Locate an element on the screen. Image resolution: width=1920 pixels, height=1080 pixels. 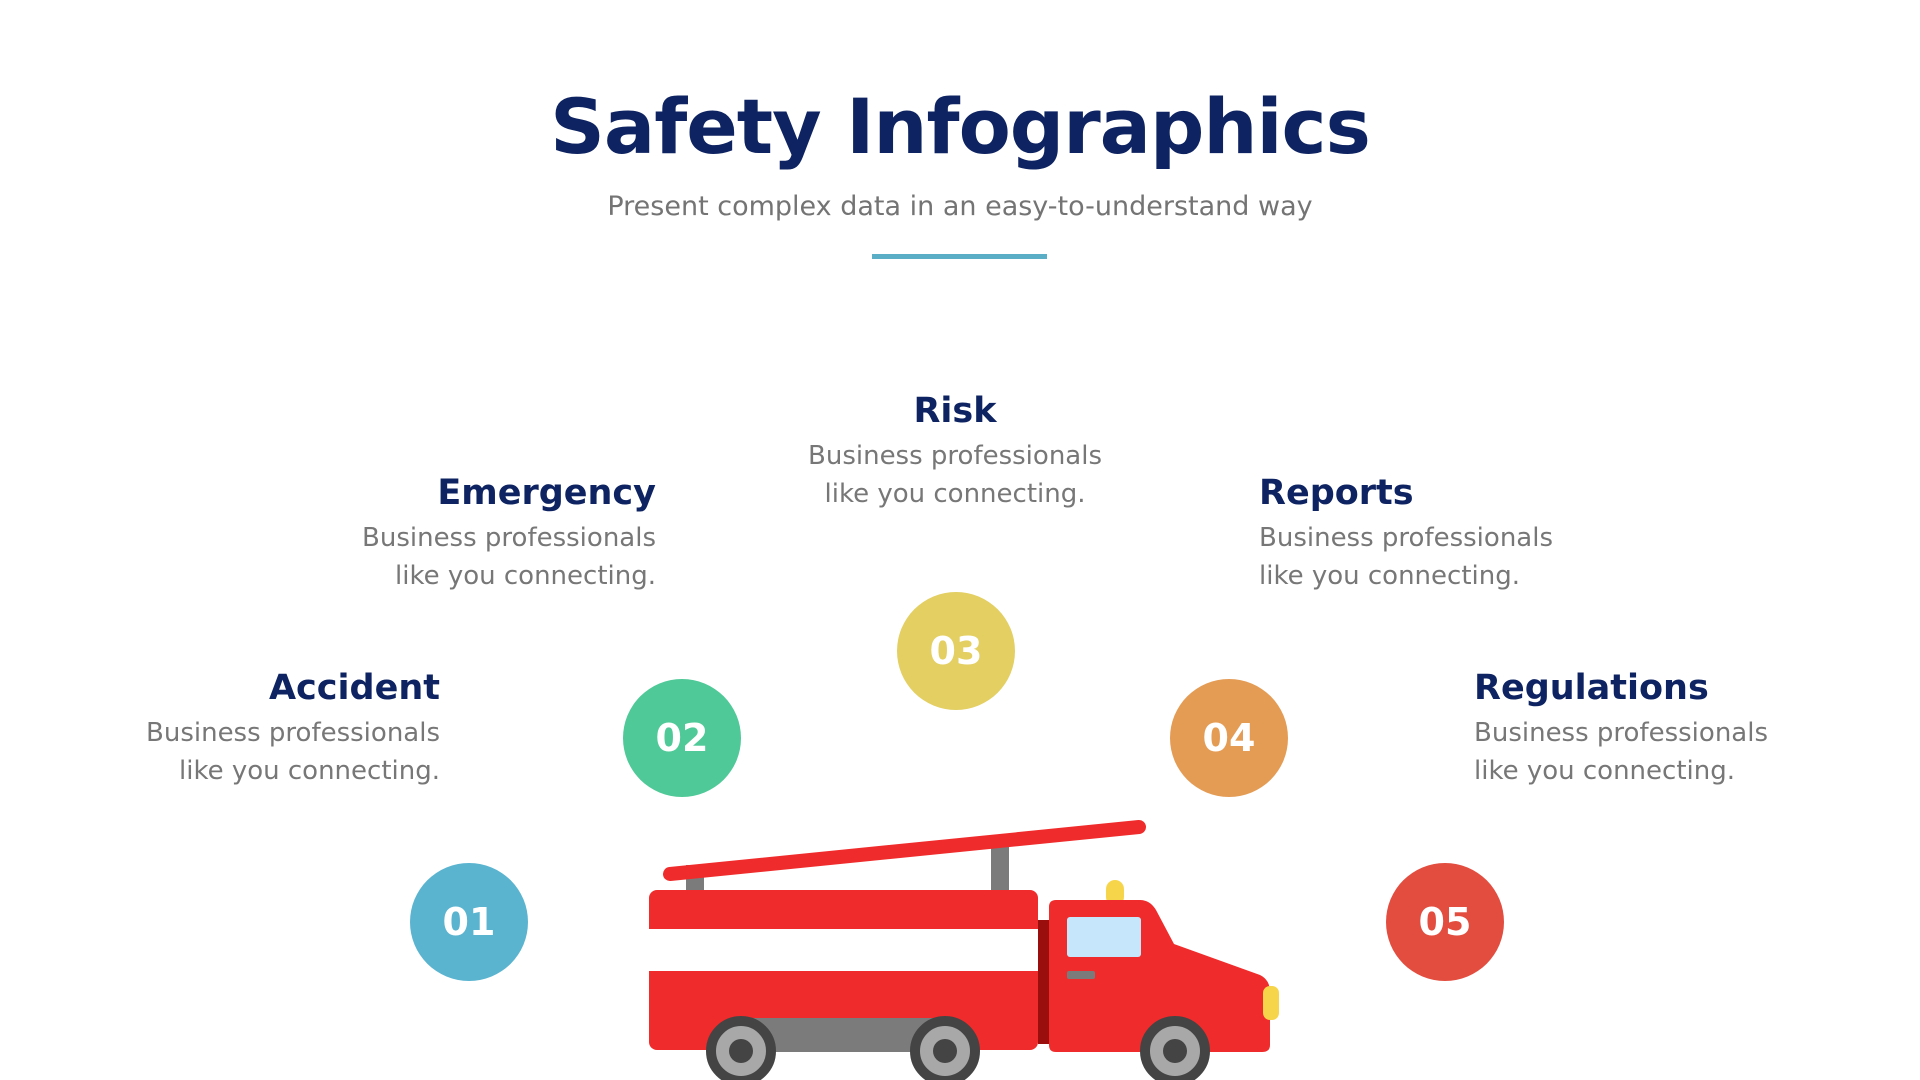
number-badge-02: 02 is located at coordinates (682, 738).